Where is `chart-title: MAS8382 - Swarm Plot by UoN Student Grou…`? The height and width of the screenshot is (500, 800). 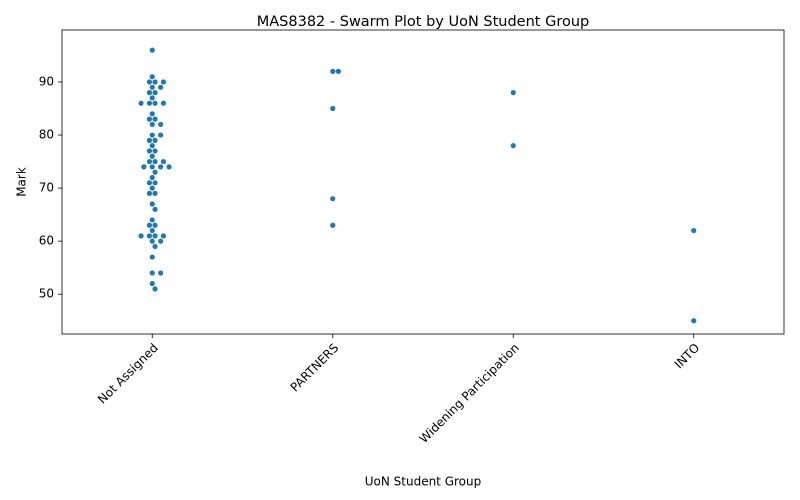 chart-title: MAS8382 - Swarm Plot by UoN Student Grou… is located at coordinates (423, 22).